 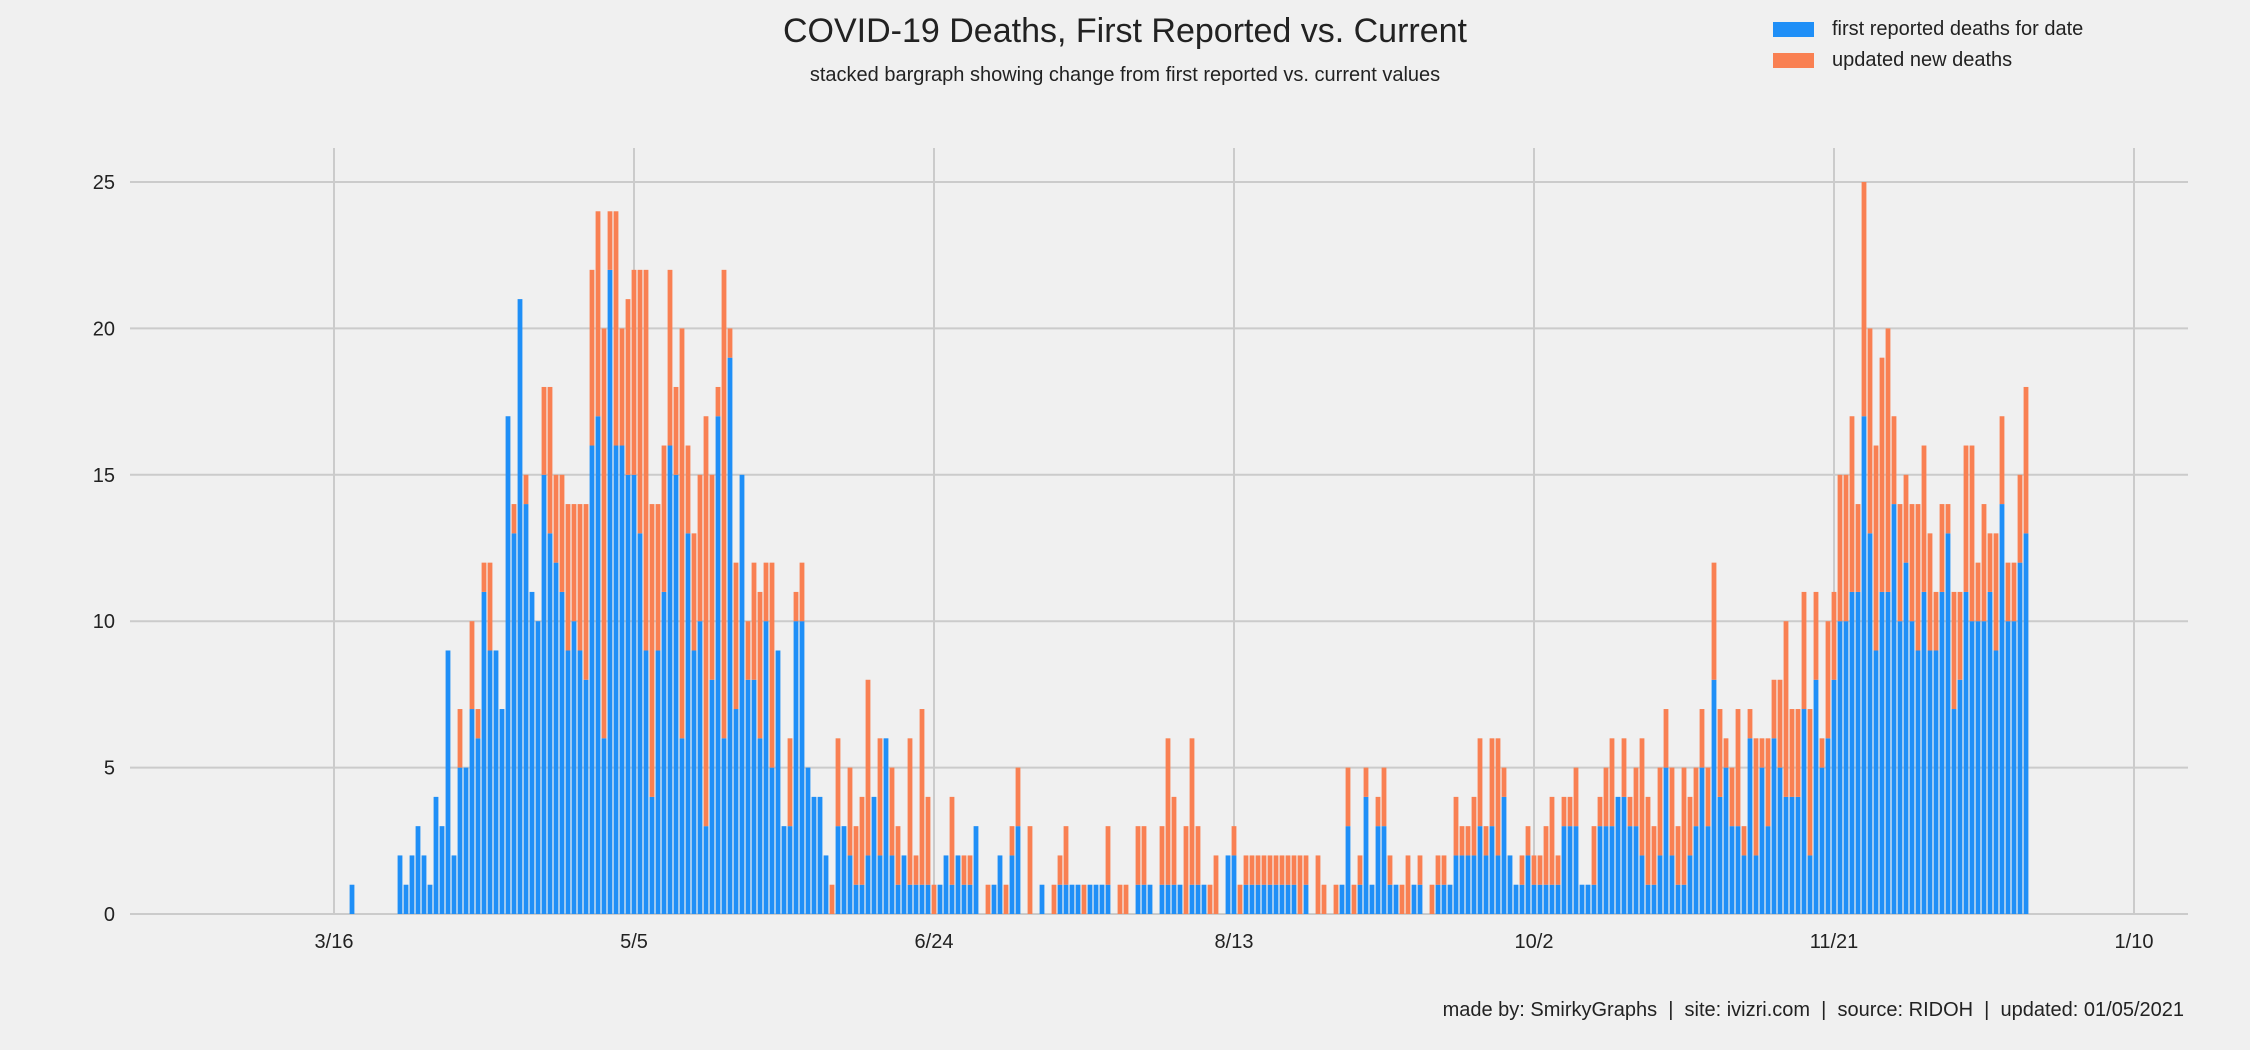 I want to click on y-tick-label: 25, so click(x=104, y=183).